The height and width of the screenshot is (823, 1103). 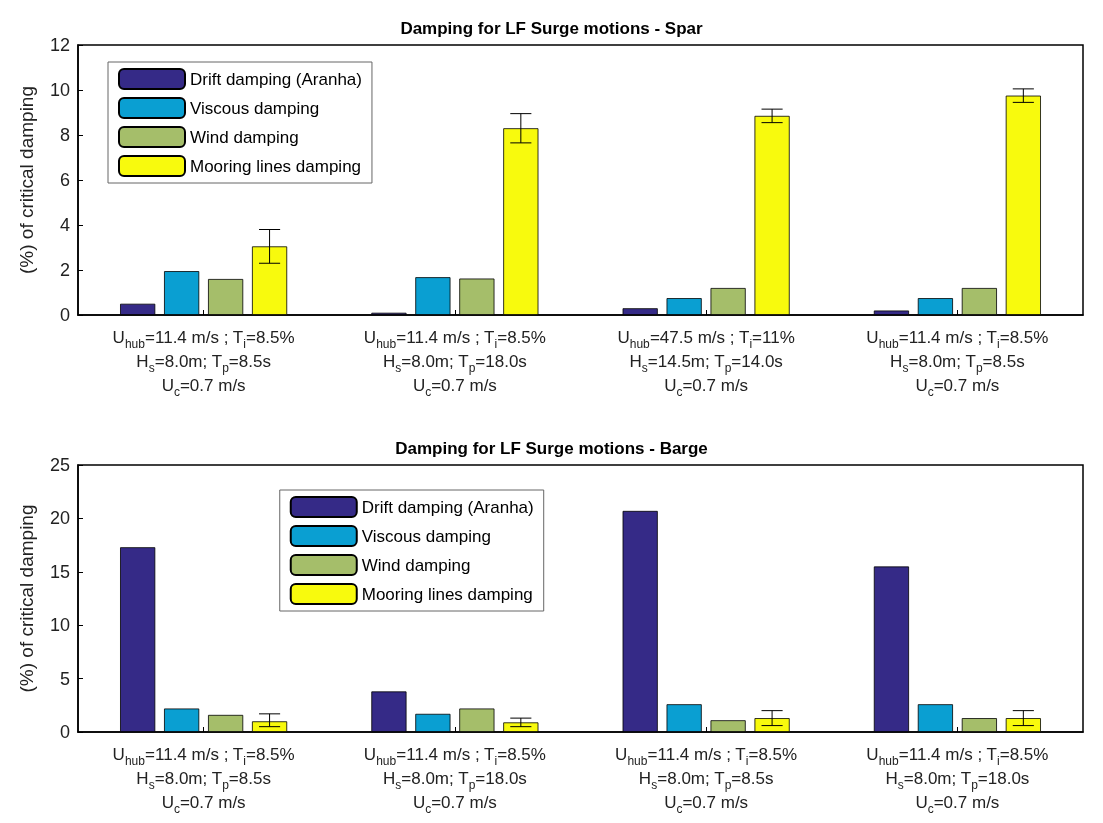 What do you see at coordinates (551, 448) in the screenshot?
I see `chart-title: Damping for LF Surge motions - Barge` at bounding box center [551, 448].